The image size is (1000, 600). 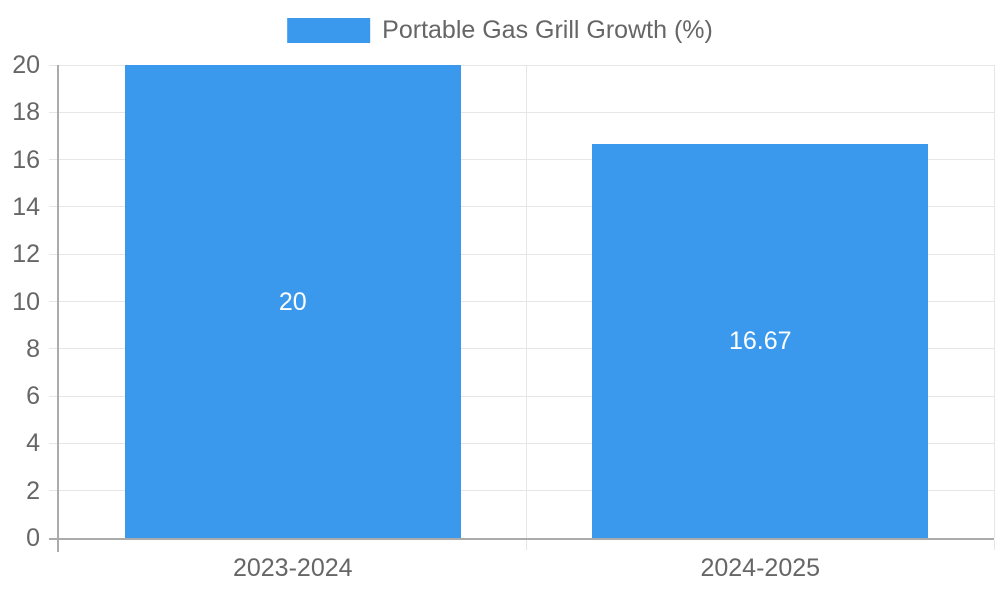 I want to click on x-tick-label: 2023-2024, so click(x=292, y=568).